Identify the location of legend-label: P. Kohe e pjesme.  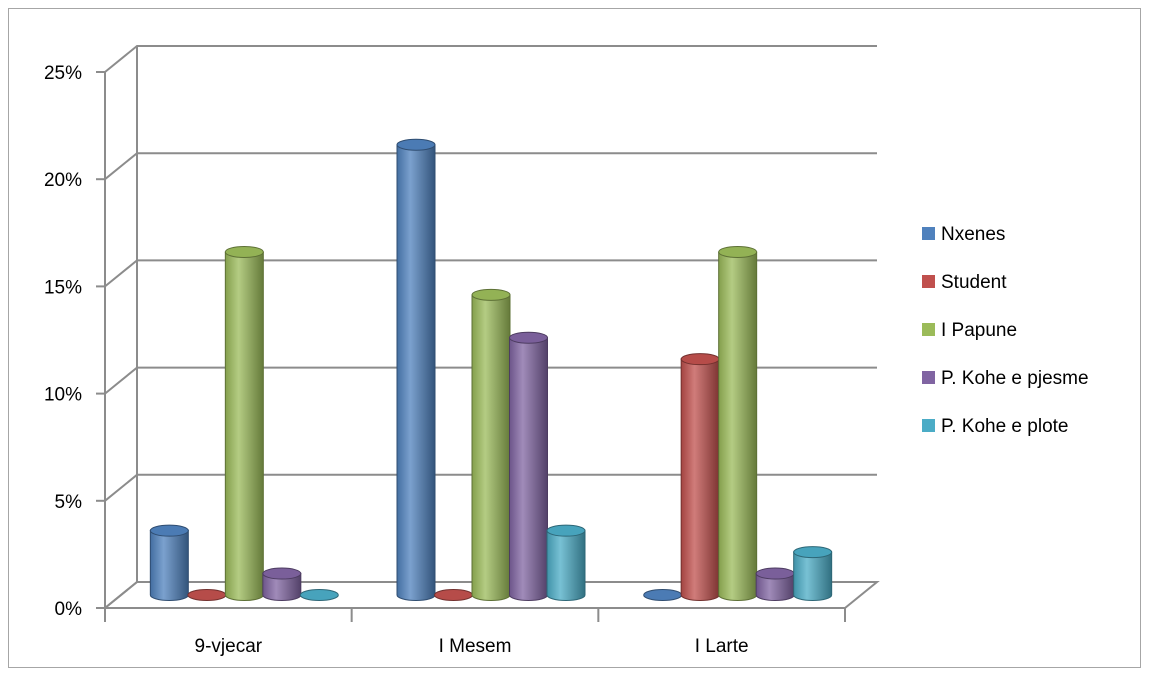
(1015, 378).